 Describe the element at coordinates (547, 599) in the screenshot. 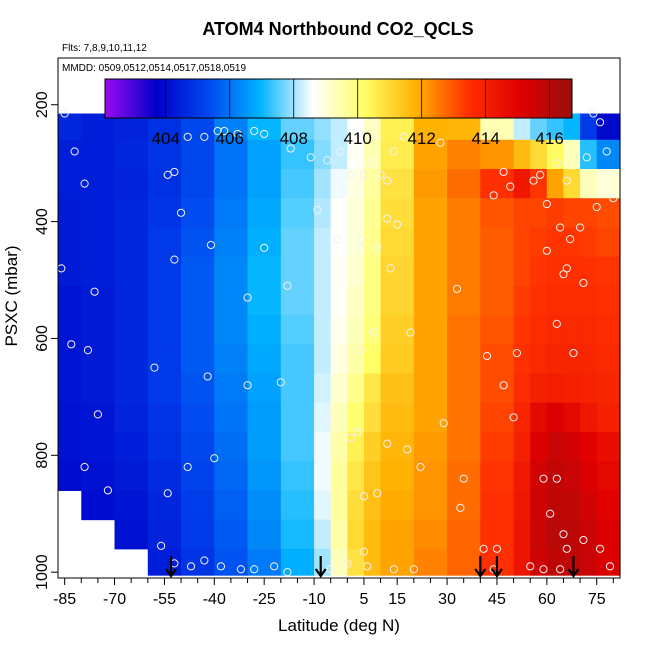

I see `x-tick-label: 60` at that location.